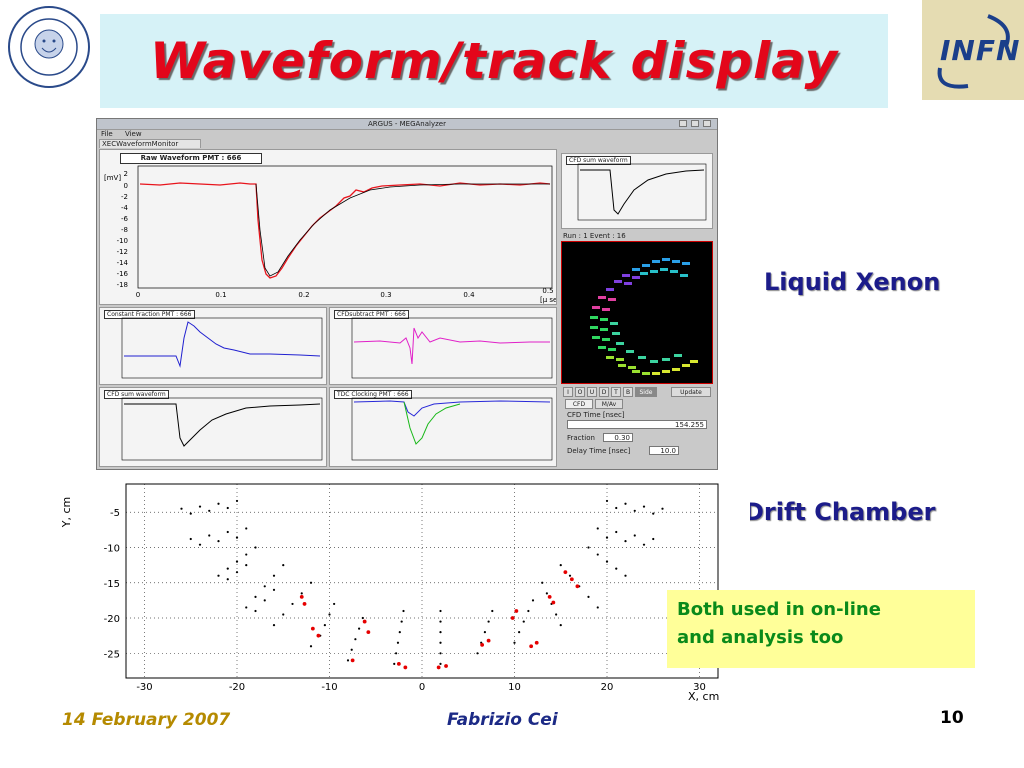 This screenshot has width=1024, height=768. Describe the element at coordinates (373, 394) in the screenshot. I see `panel-label: TDC Clocking PMT : 666` at that location.